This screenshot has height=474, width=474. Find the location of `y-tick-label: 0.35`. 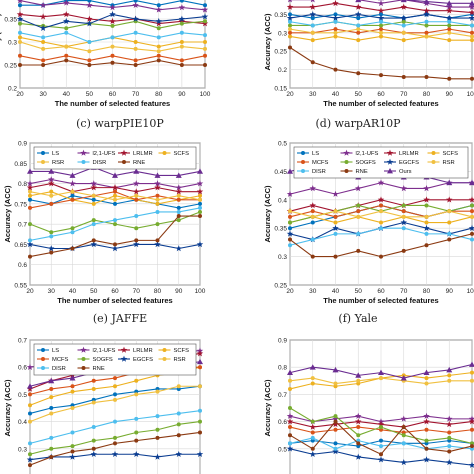

y-tick-label: 0.35 is located at coordinates (10, 20).